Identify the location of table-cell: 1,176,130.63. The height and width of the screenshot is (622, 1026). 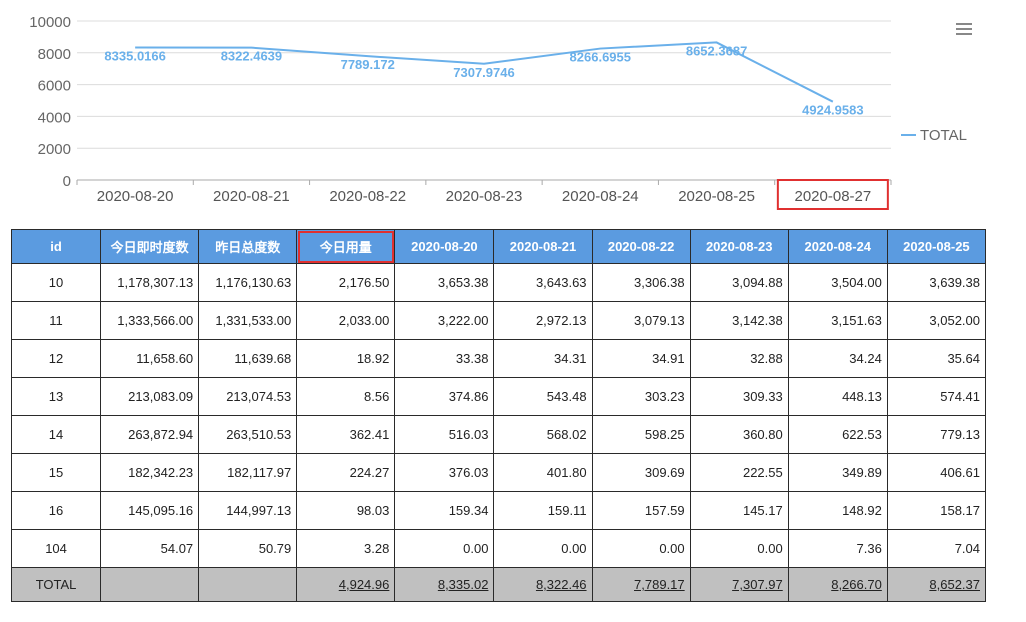
(248, 282).